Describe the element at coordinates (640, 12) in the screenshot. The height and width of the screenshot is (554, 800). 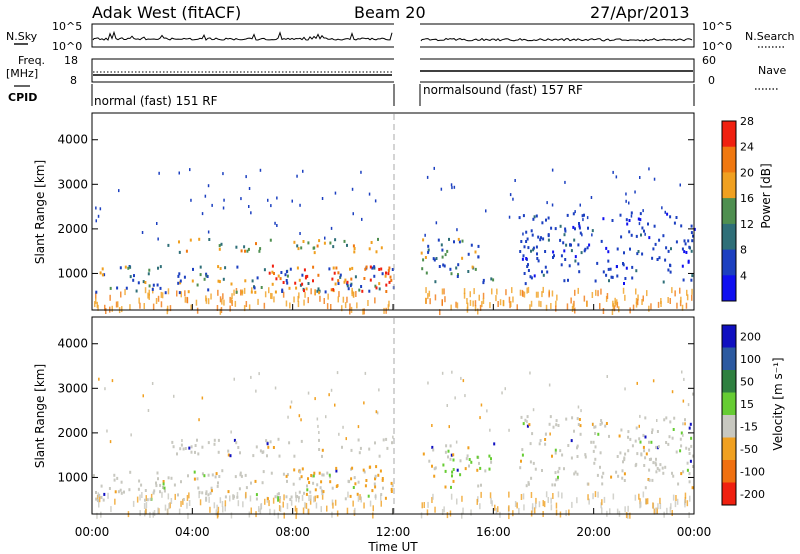
I see `date-title: 27/Apr/2013` at that location.